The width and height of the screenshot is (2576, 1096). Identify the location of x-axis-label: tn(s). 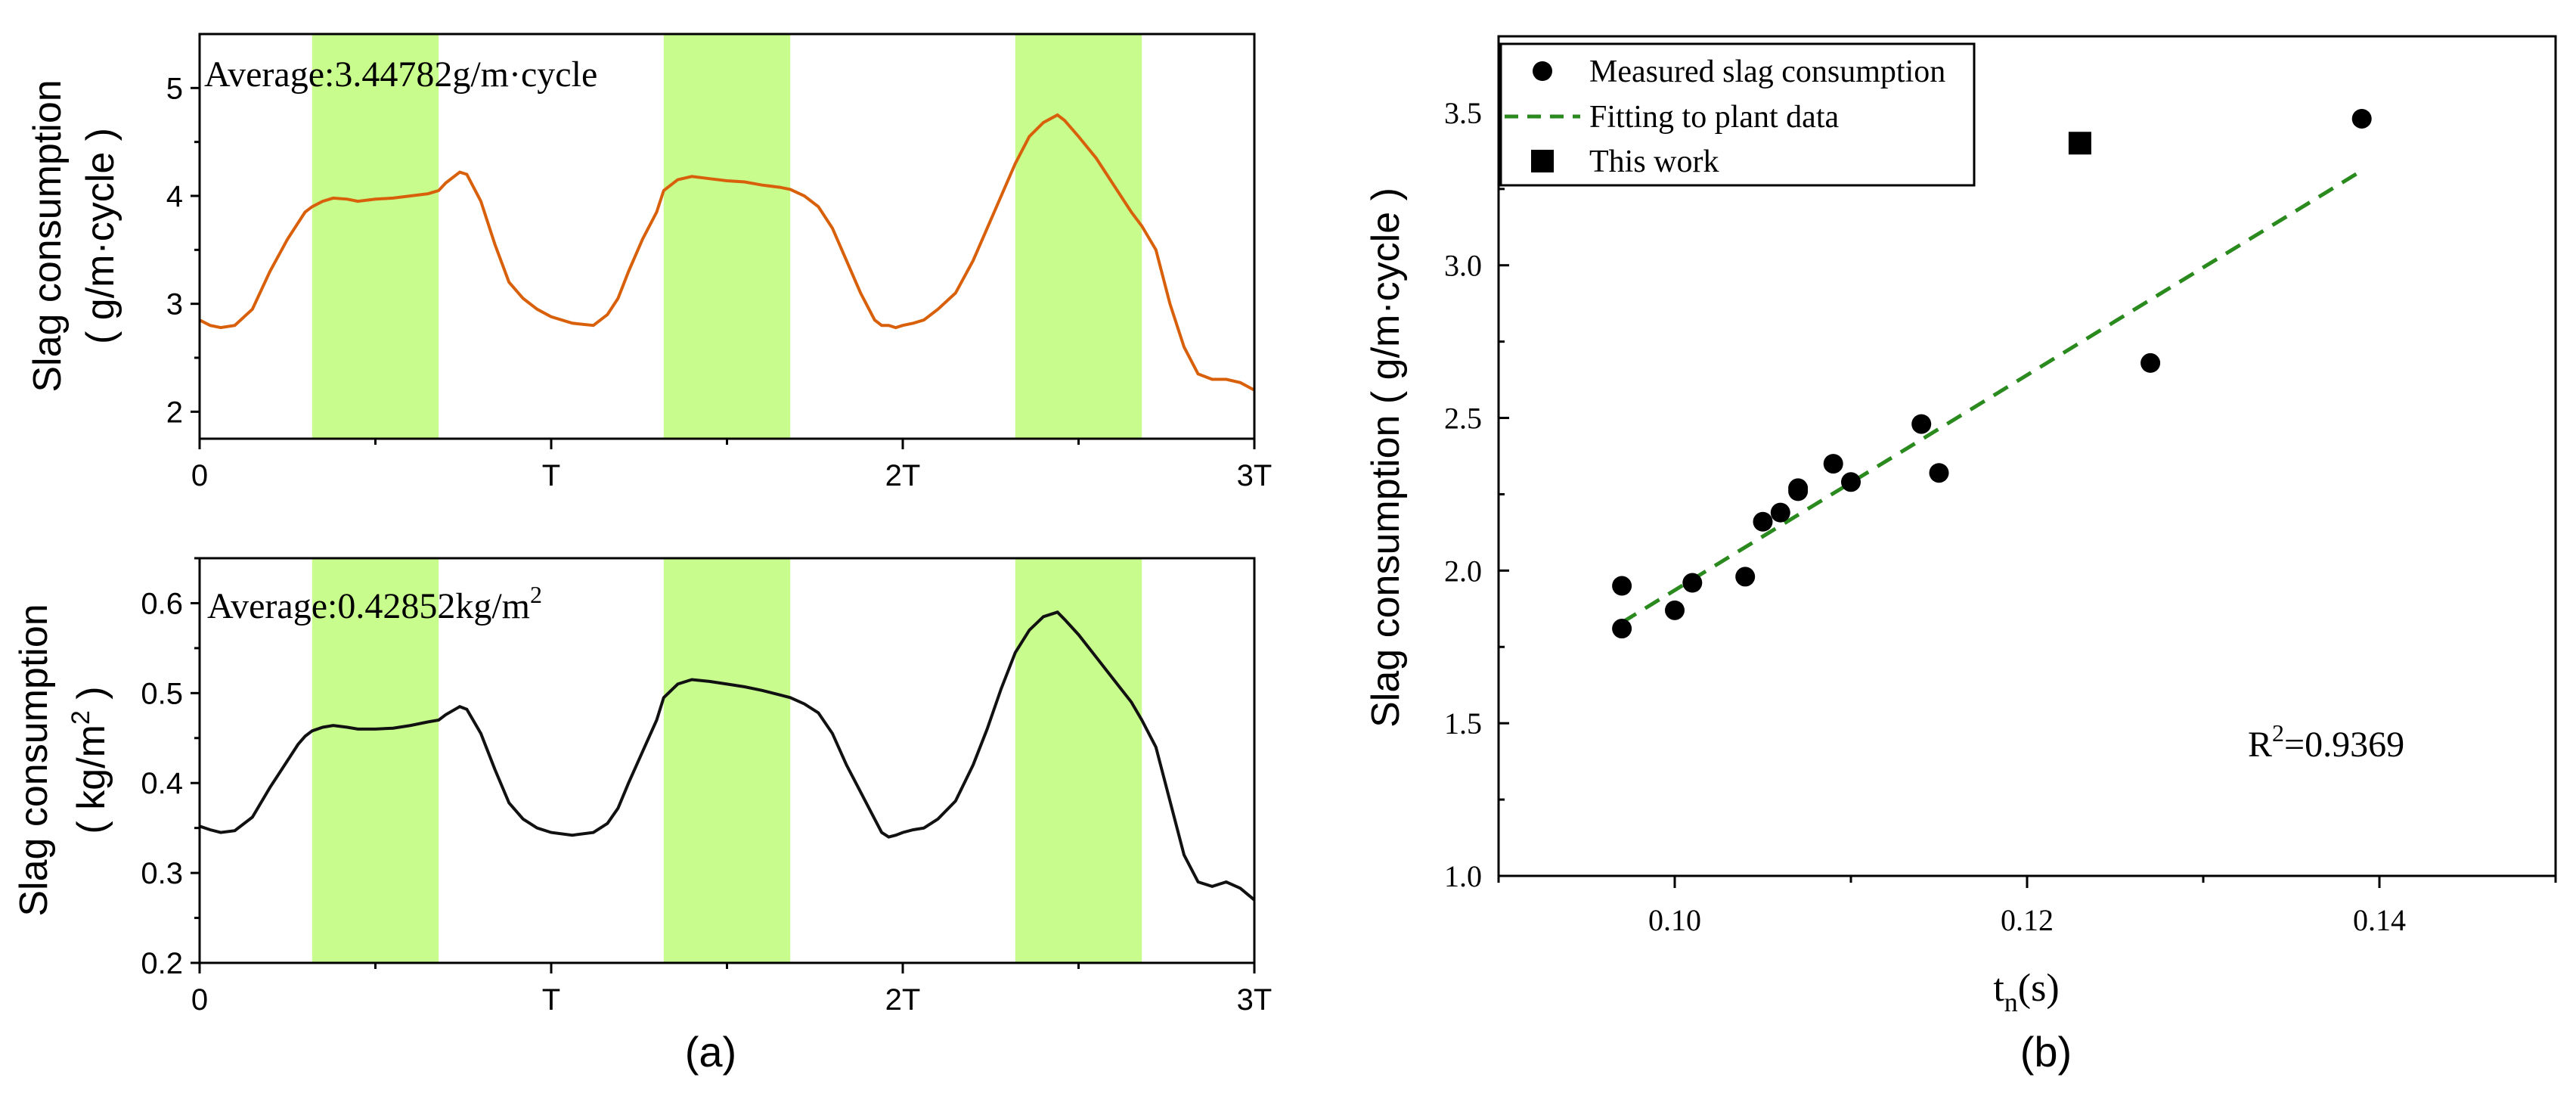
(2026, 992).